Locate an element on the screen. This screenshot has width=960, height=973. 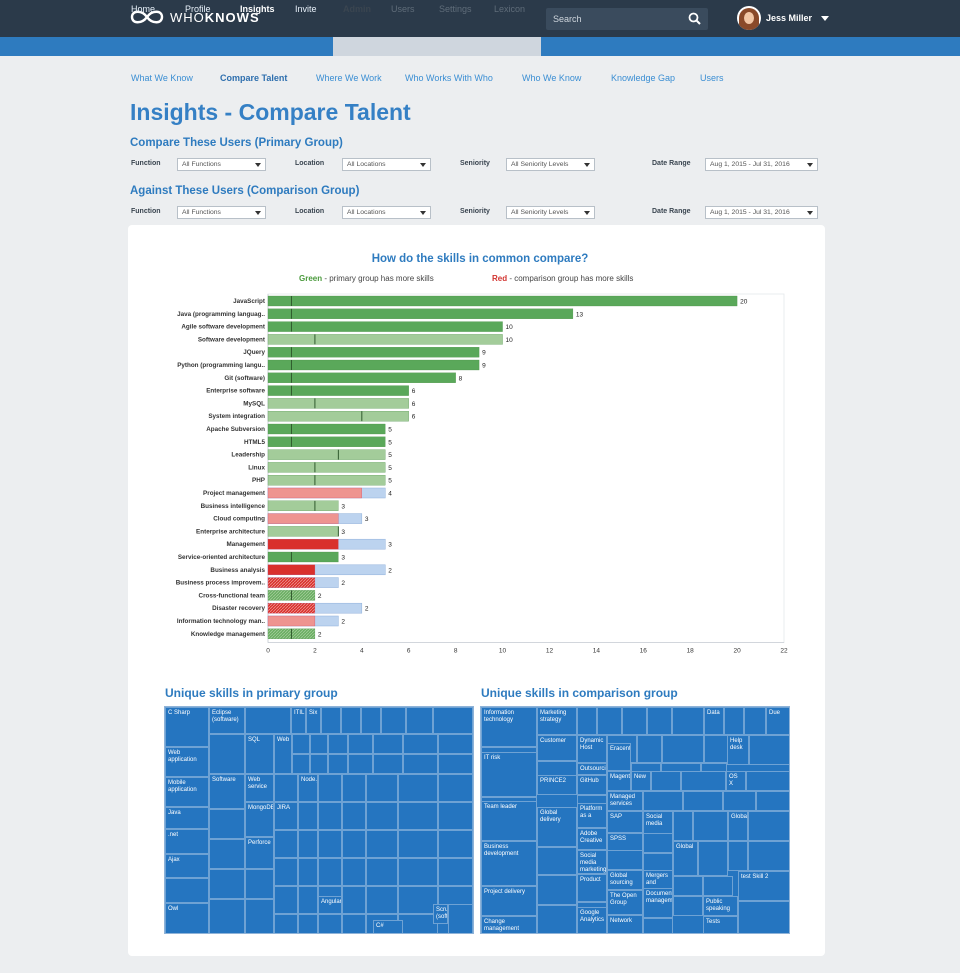
comparison-seniority-select: All Seniority Levels is located at coordinates (550, 212).